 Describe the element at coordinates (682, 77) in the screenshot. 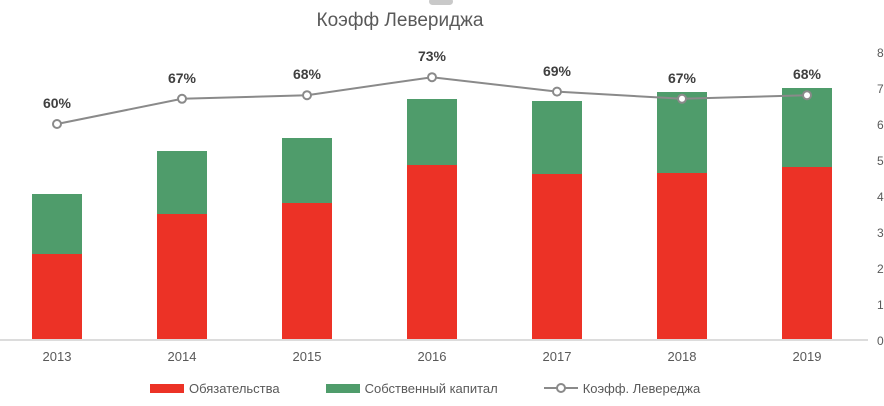

I see `leverage-data-label-2018: 67%` at that location.